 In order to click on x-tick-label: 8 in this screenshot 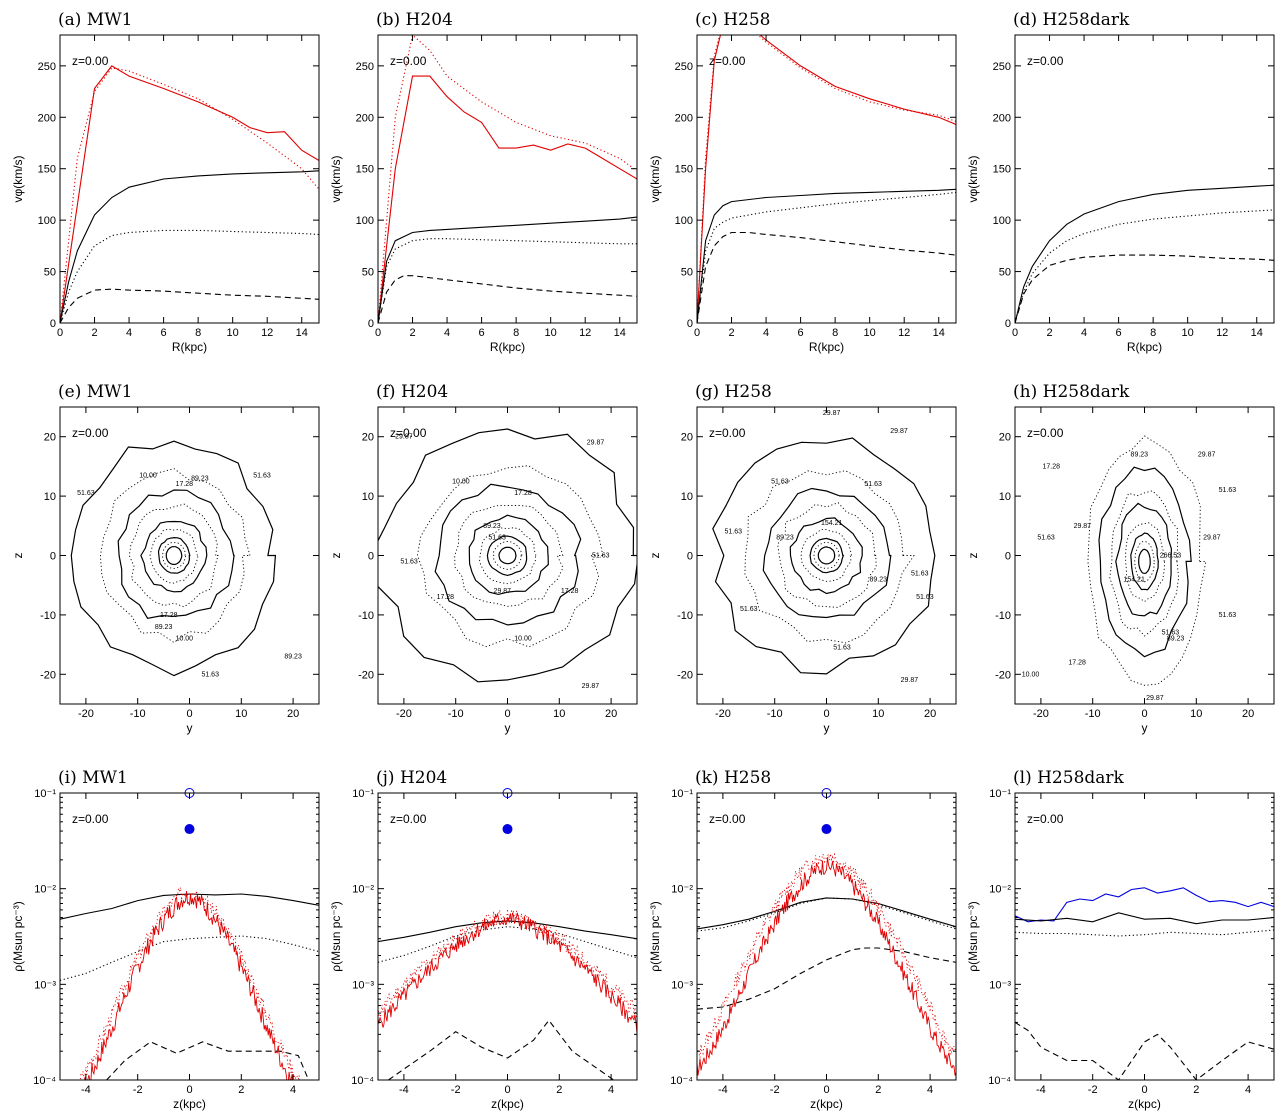, I will do `click(835, 333)`.